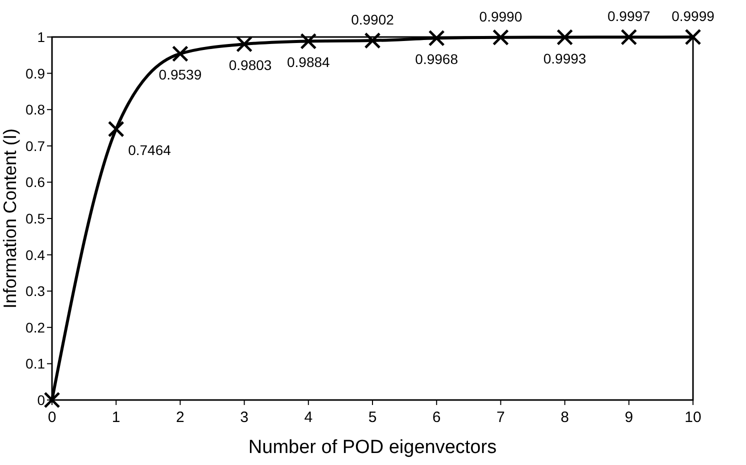 The height and width of the screenshot is (465, 746). Describe the element at coordinates (116, 417) in the screenshot. I see `x-tick-label: 1` at that location.